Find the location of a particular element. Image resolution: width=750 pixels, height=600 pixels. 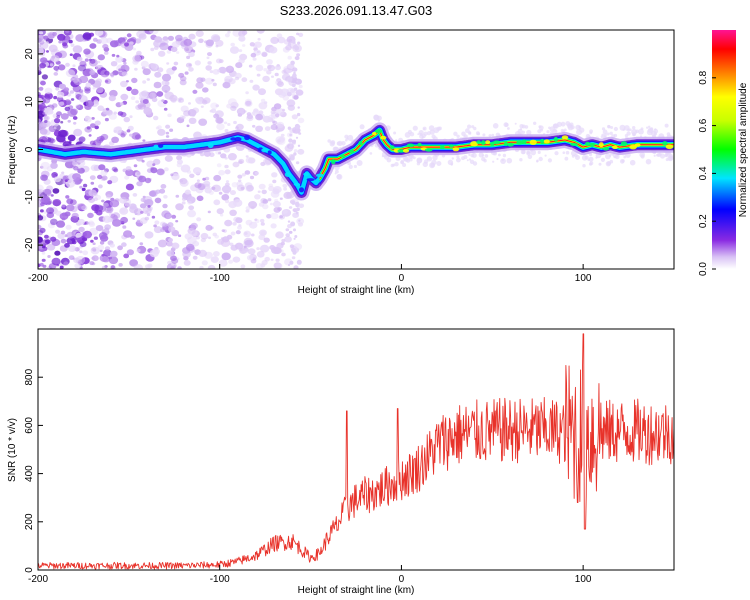

x-tick-label: 100 is located at coordinates (583, 579).